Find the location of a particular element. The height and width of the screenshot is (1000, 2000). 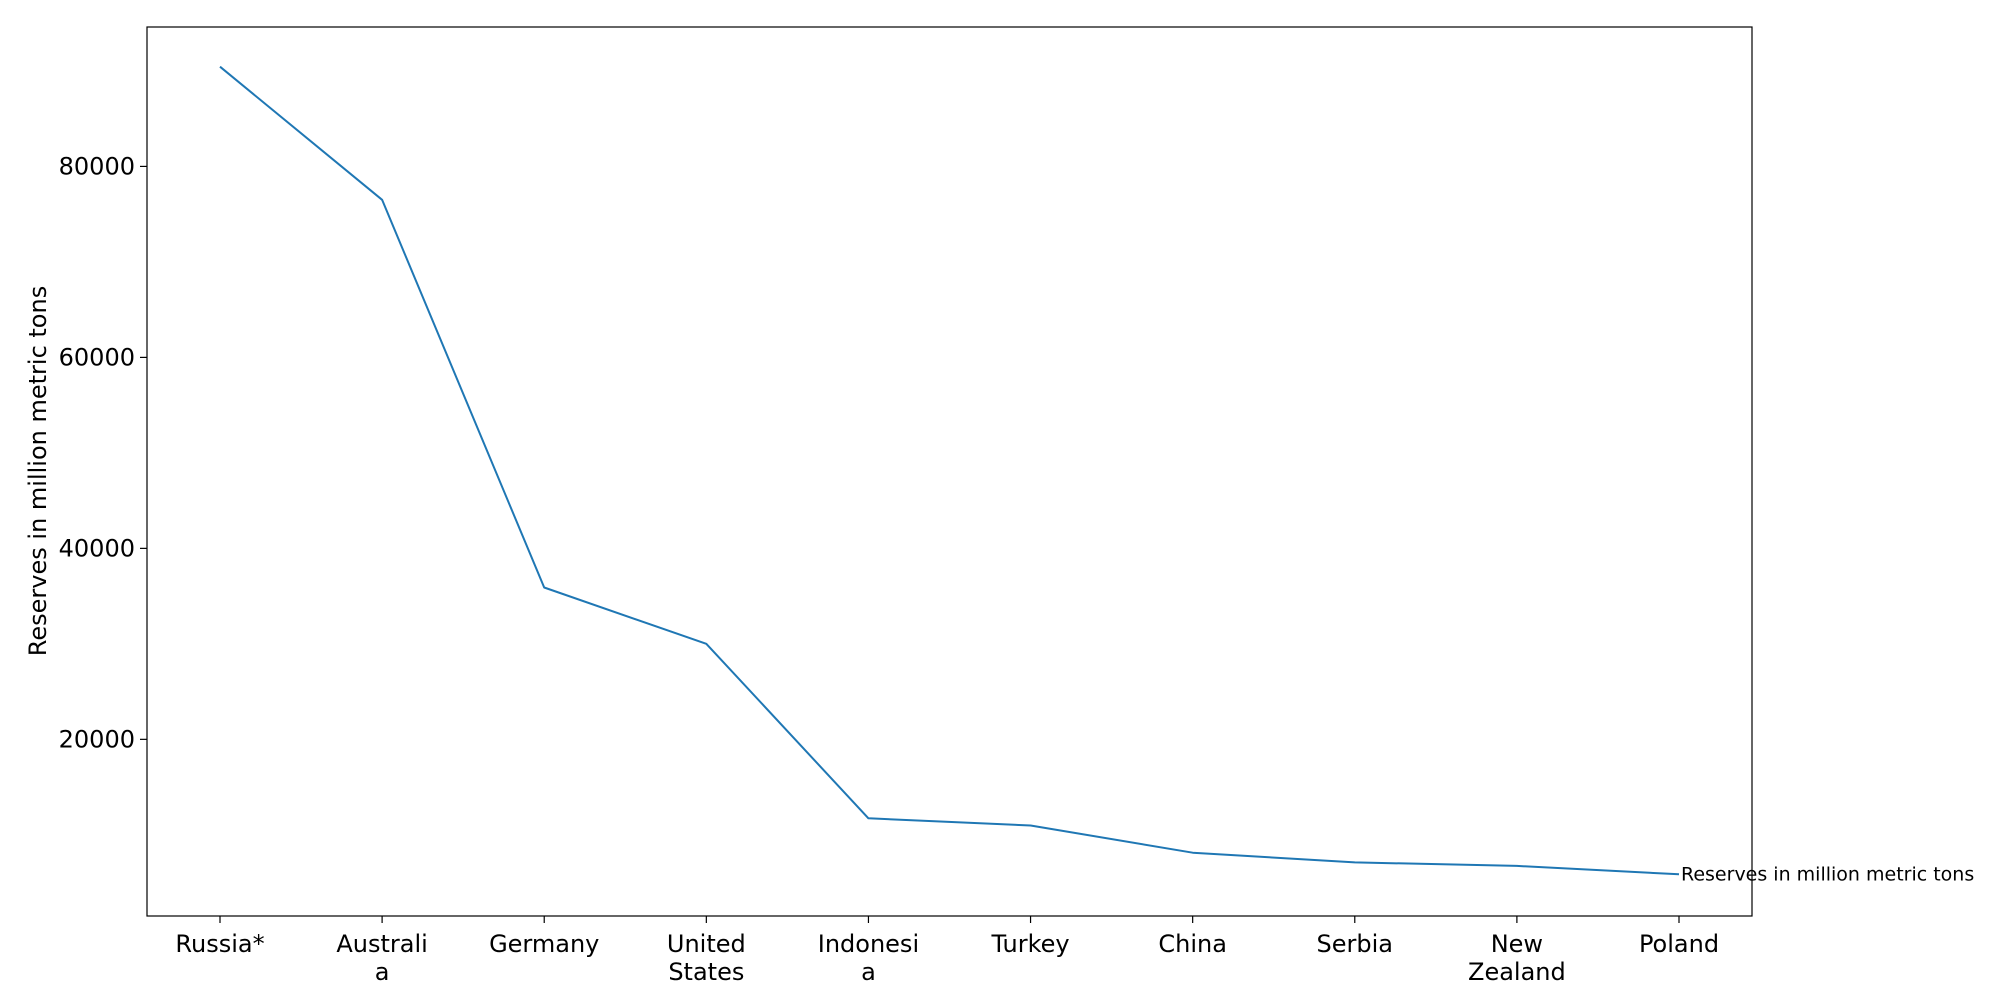

x-tick-label-line: United is located at coordinates (706, 944).